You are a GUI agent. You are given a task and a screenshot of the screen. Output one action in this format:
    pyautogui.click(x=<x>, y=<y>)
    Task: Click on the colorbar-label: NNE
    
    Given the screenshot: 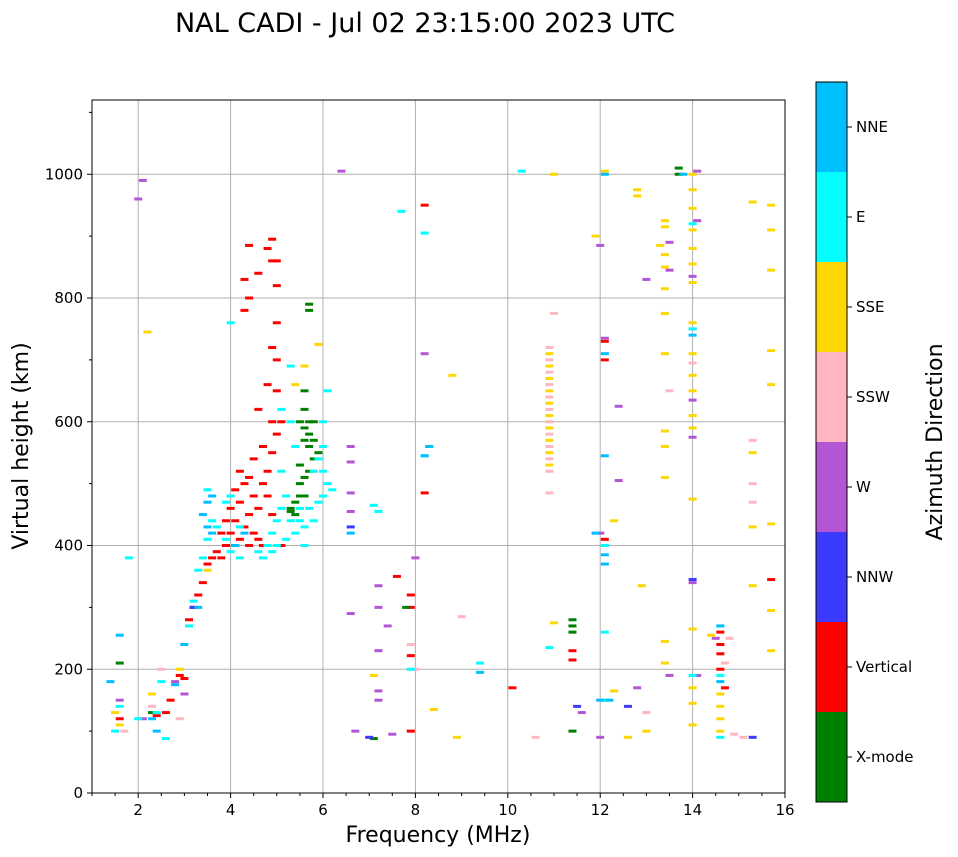 What is the action you would take?
    pyautogui.click(x=872, y=127)
    